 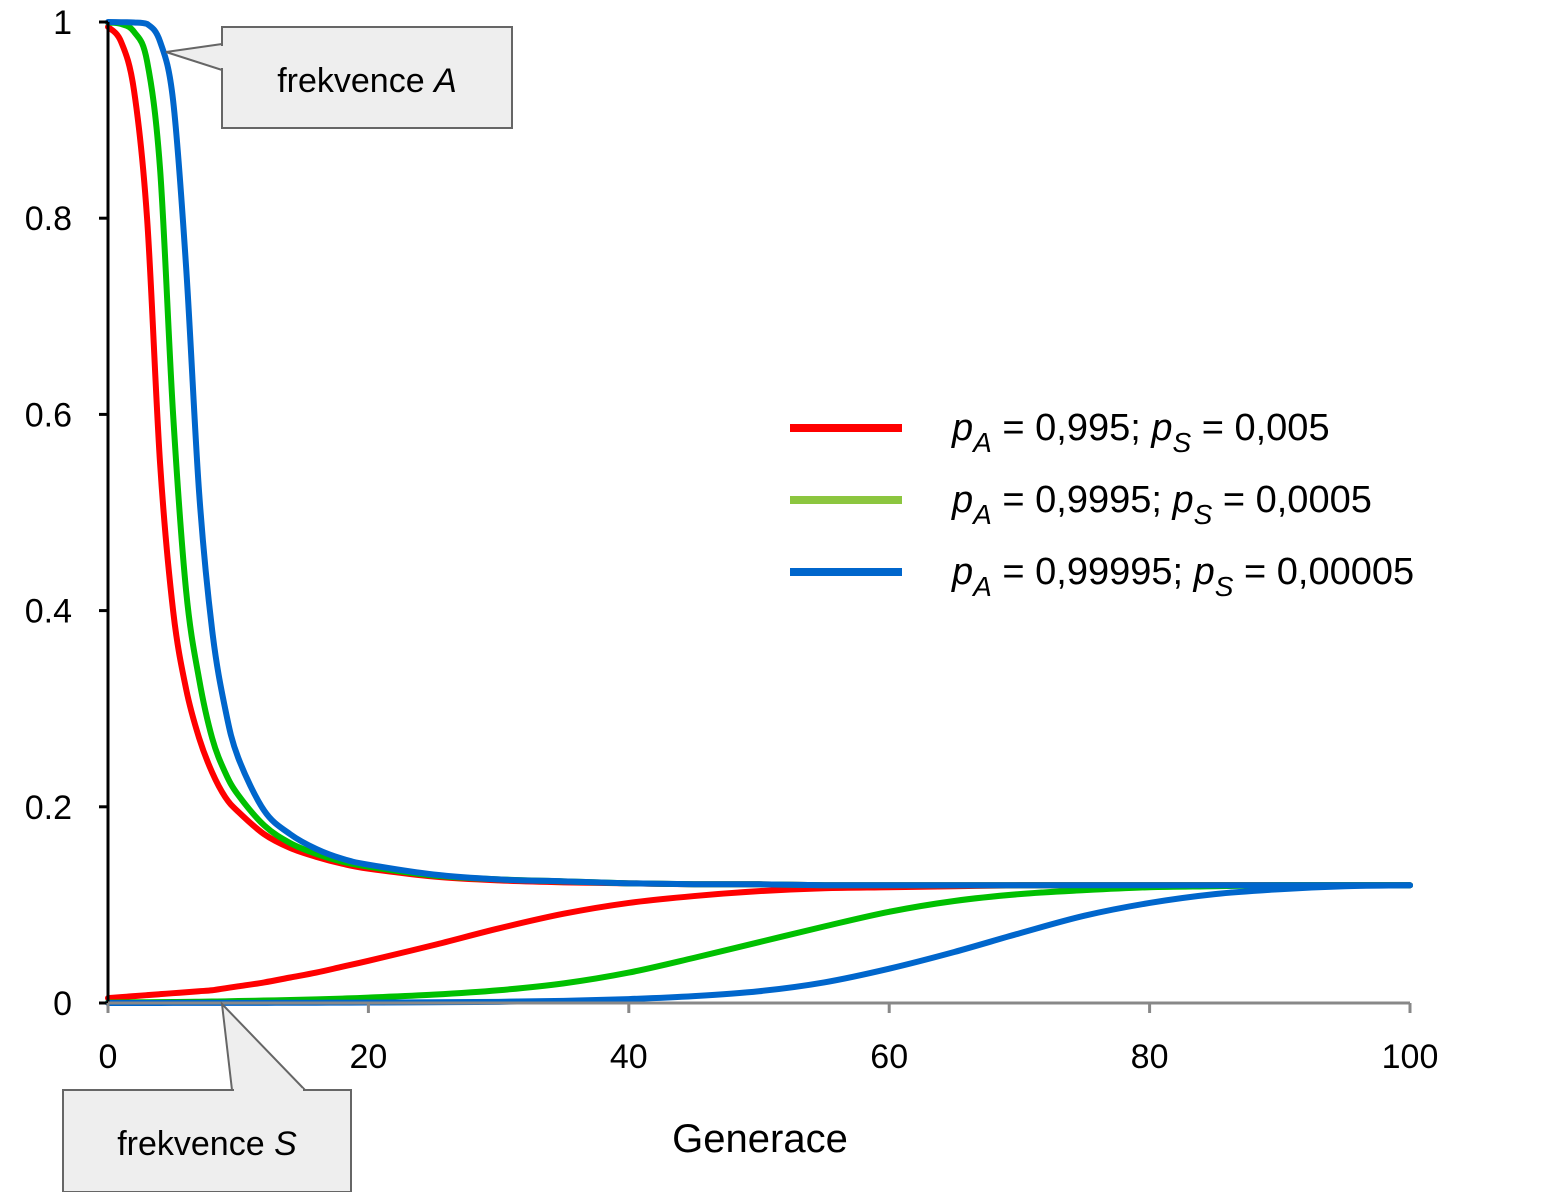 What do you see at coordinates (62, 1004) in the screenshot?
I see `y-tick-label: 0` at bounding box center [62, 1004].